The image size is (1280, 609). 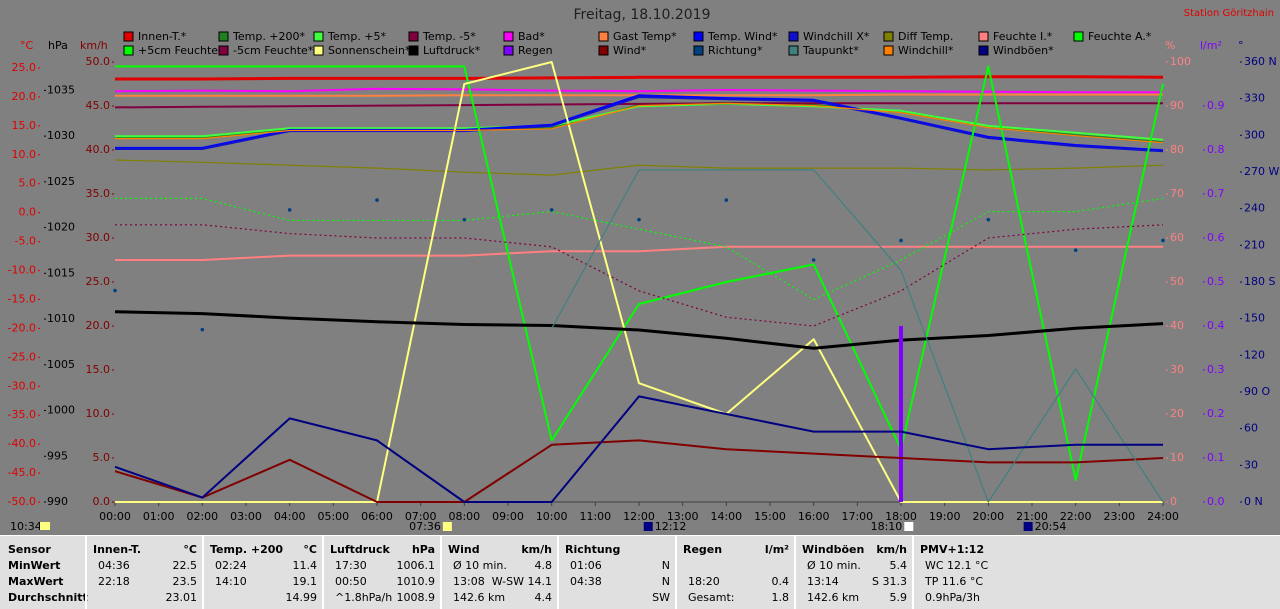 What do you see at coordinates (421, 516) in the screenshot?
I see `x-tick-label: 07:00` at bounding box center [421, 516].